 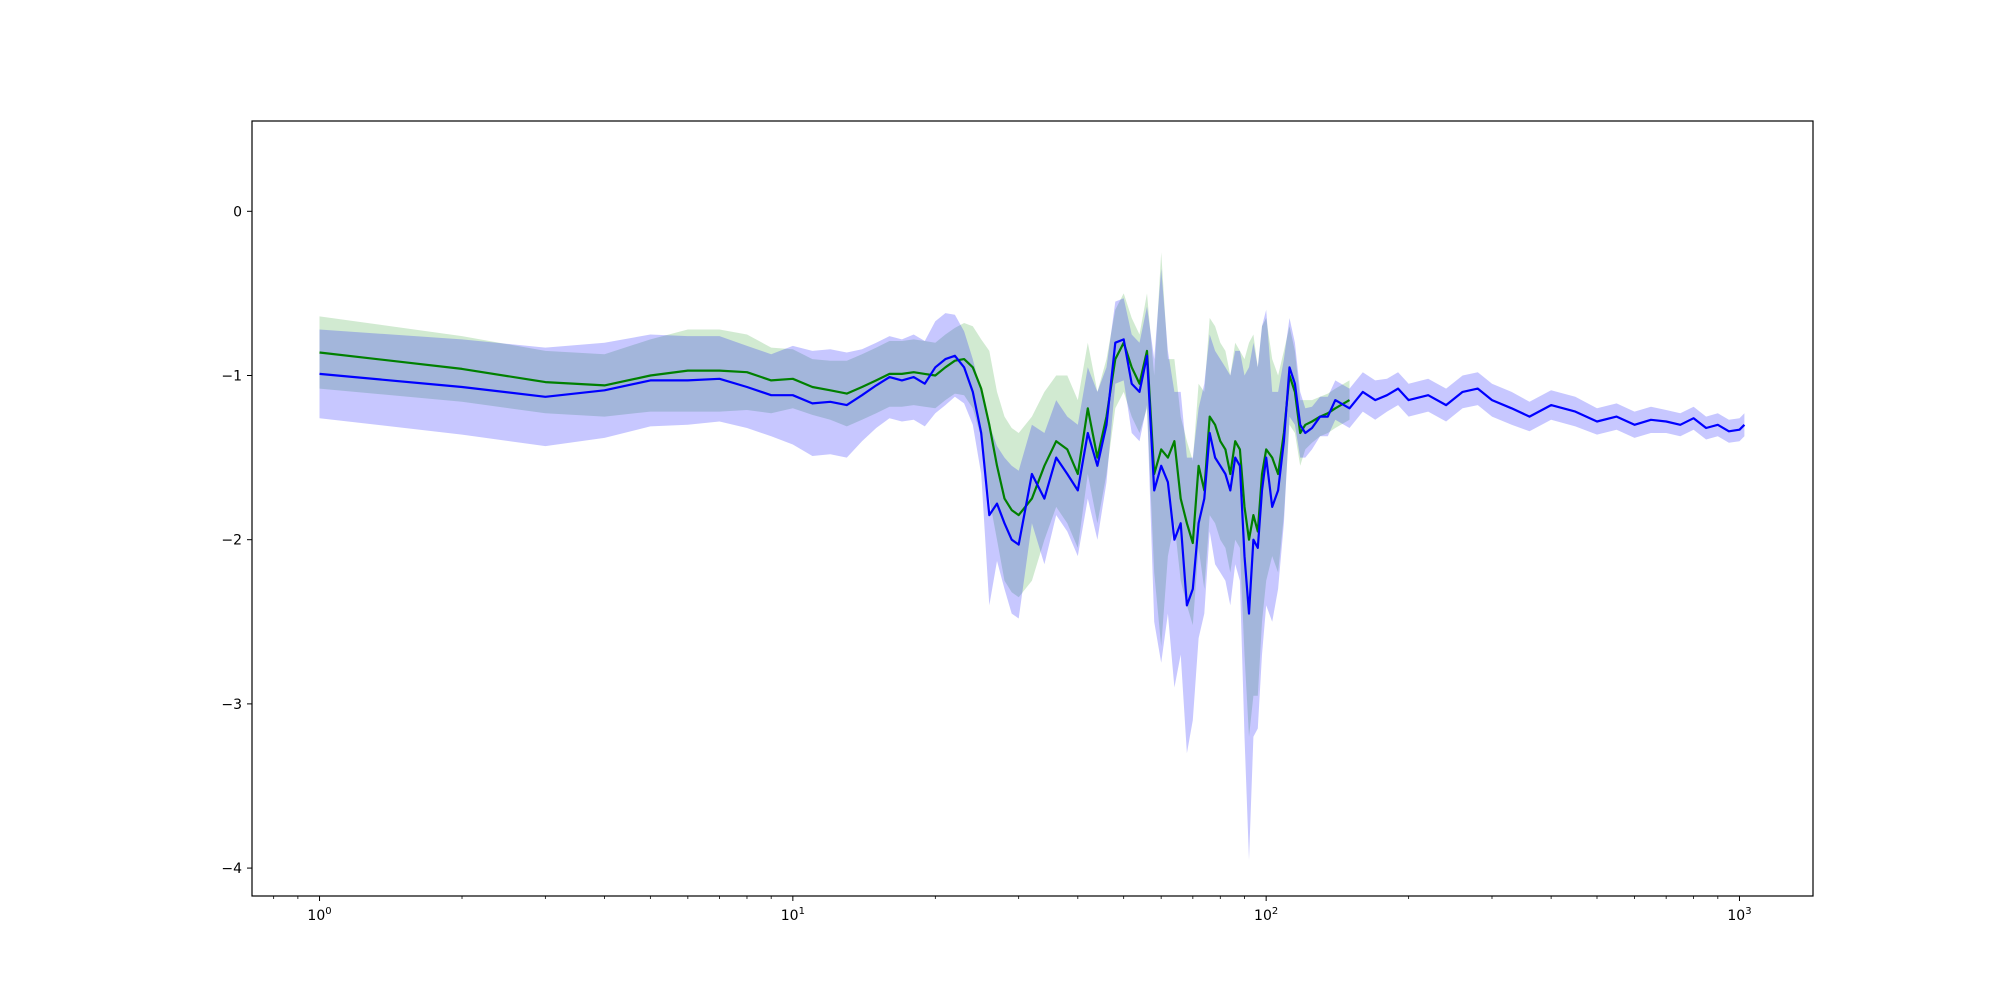 What do you see at coordinates (802, 911) in the screenshot?
I see `x-tick-exponent: 1` at bounding box center [802, 911].